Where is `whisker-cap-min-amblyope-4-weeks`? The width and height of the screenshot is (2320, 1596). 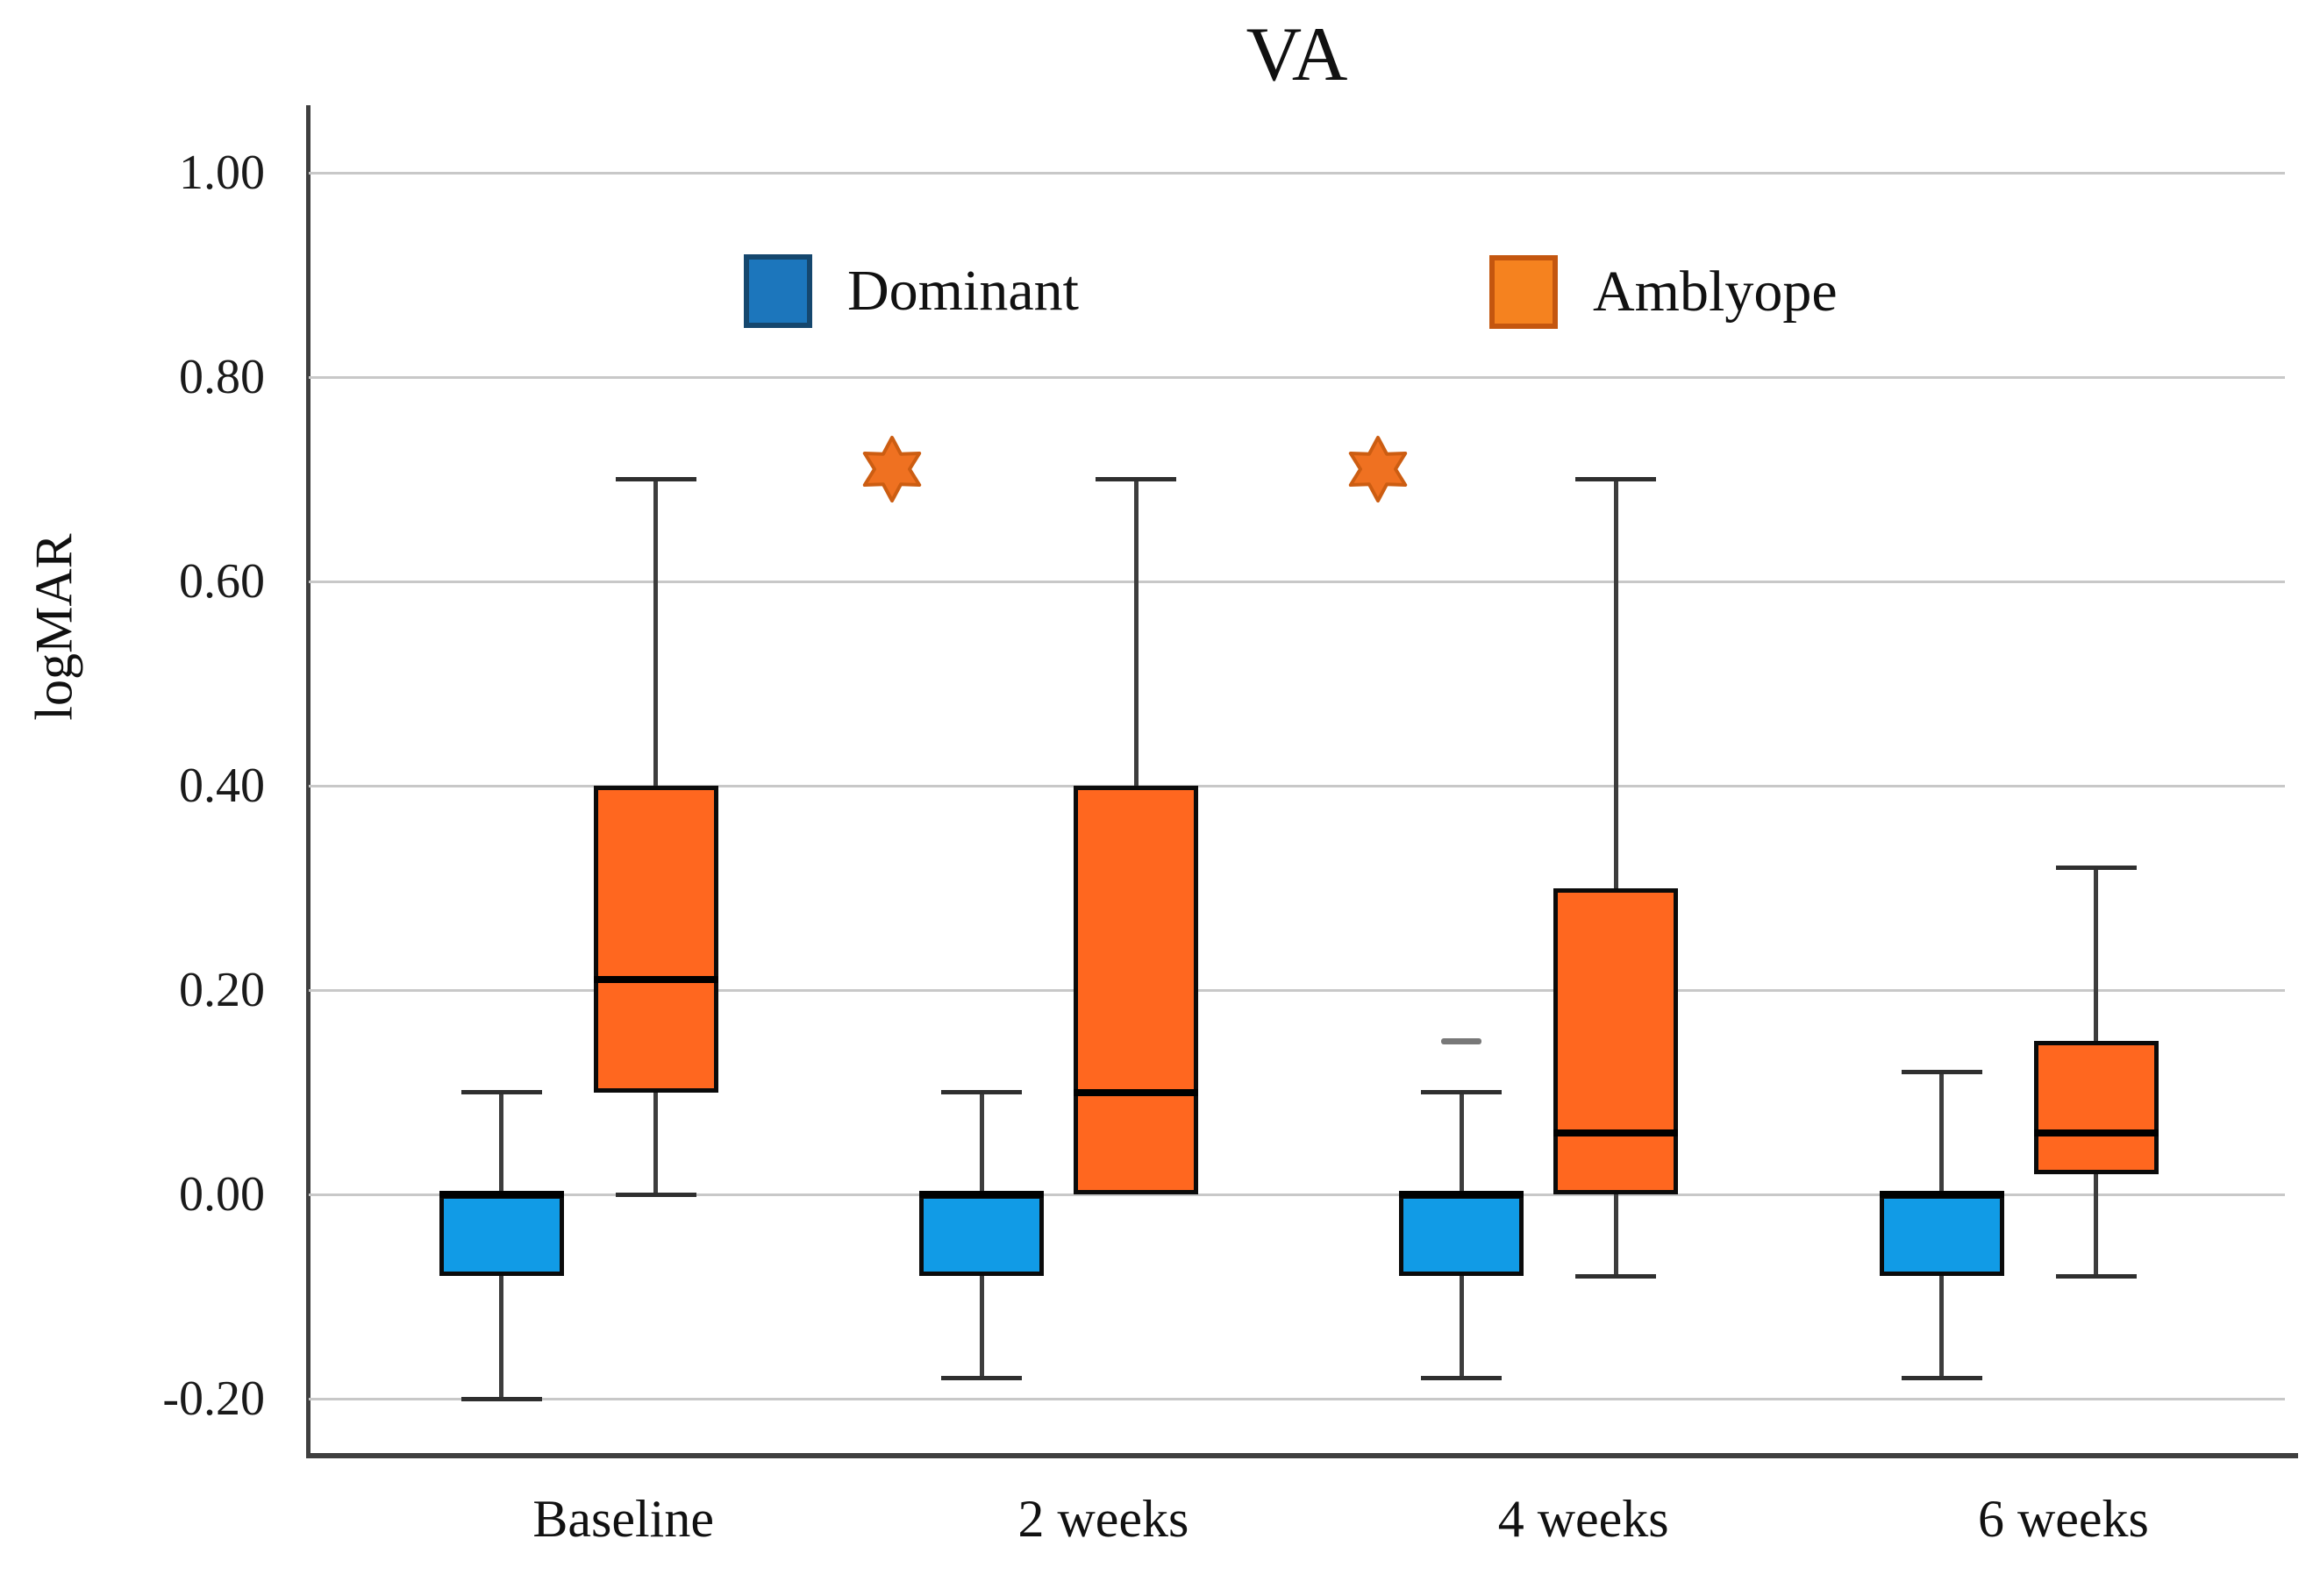 whisker-cap-min-amblyope-4-weeks is located at coordinates (1616, 1276).